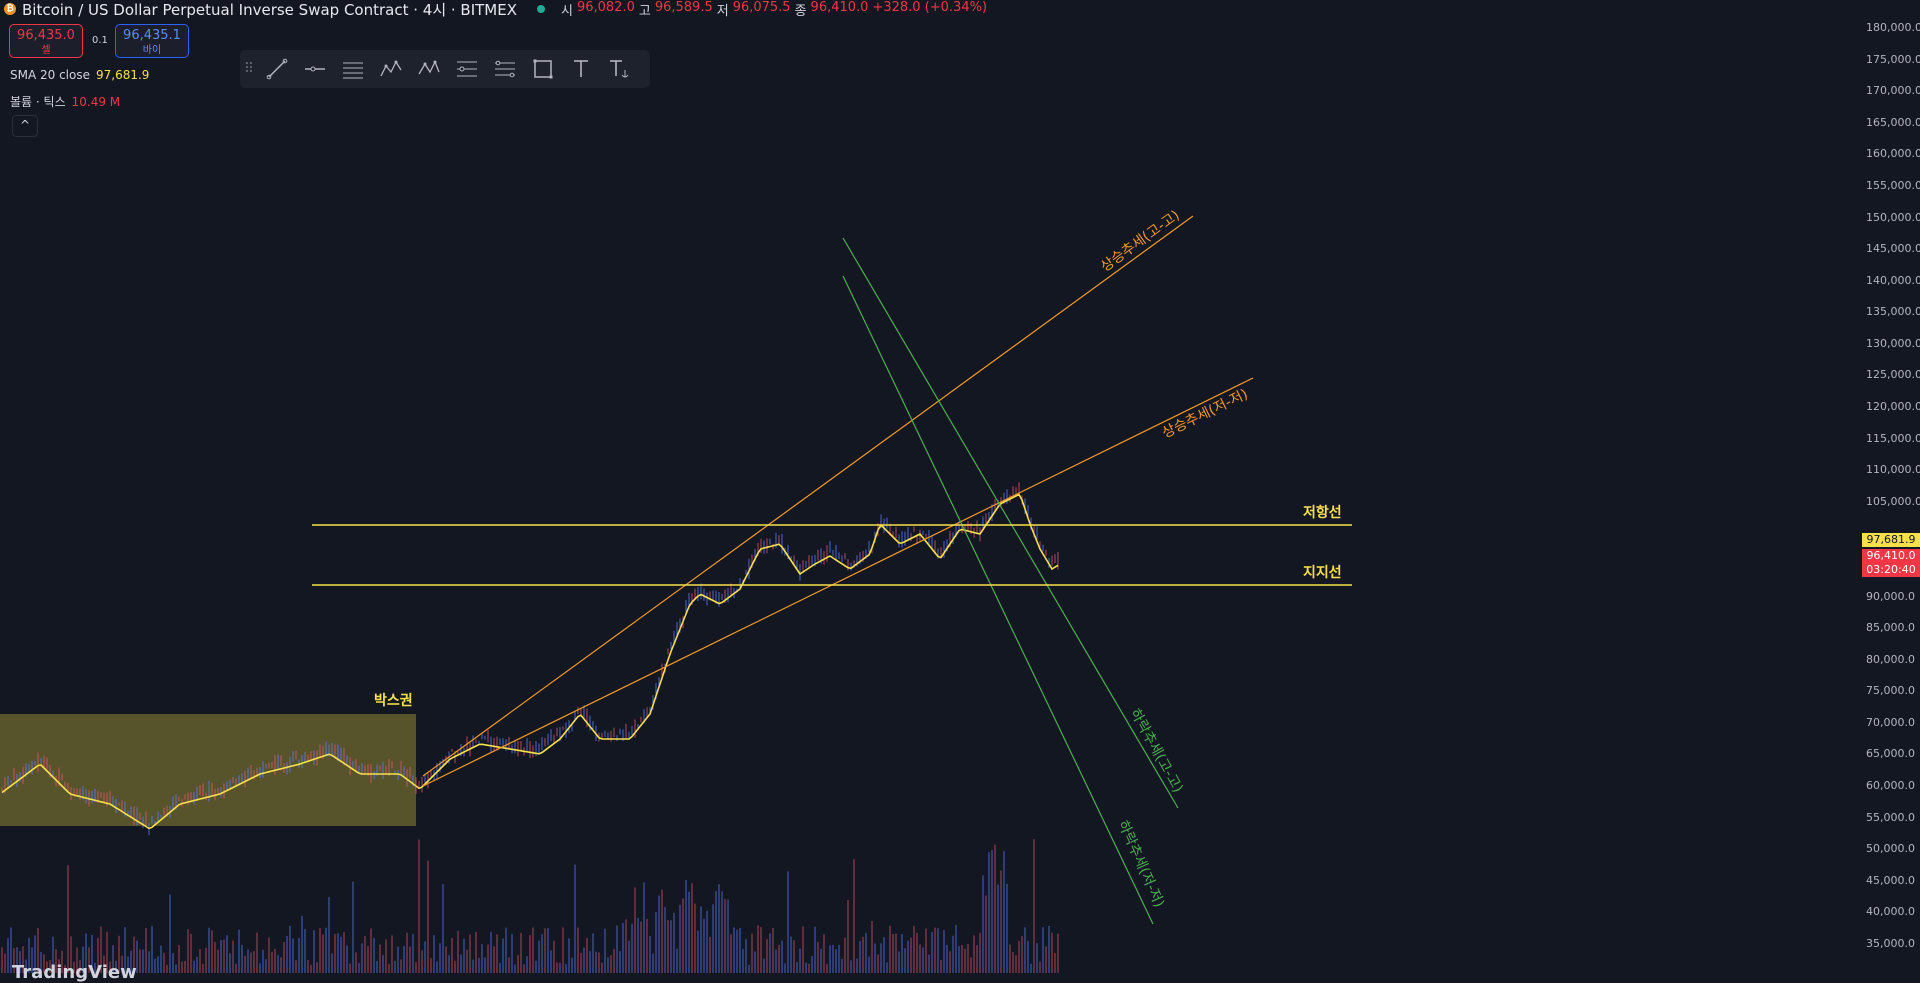 The width and height of the screenshot is (1920, 983). What do you see at coordinates (1140, 241) in the screenshot?
I see `uptrend-high-label: 상승추세(고-고)` at bounding box center [1140, 241].